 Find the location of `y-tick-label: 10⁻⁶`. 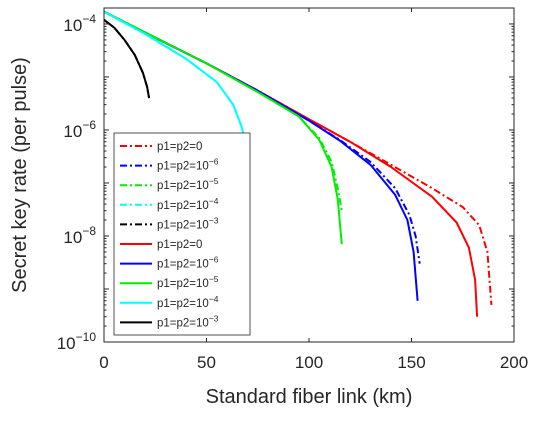

y-tick-label: 10⁻⁶ is located at coordinates (79, 129).